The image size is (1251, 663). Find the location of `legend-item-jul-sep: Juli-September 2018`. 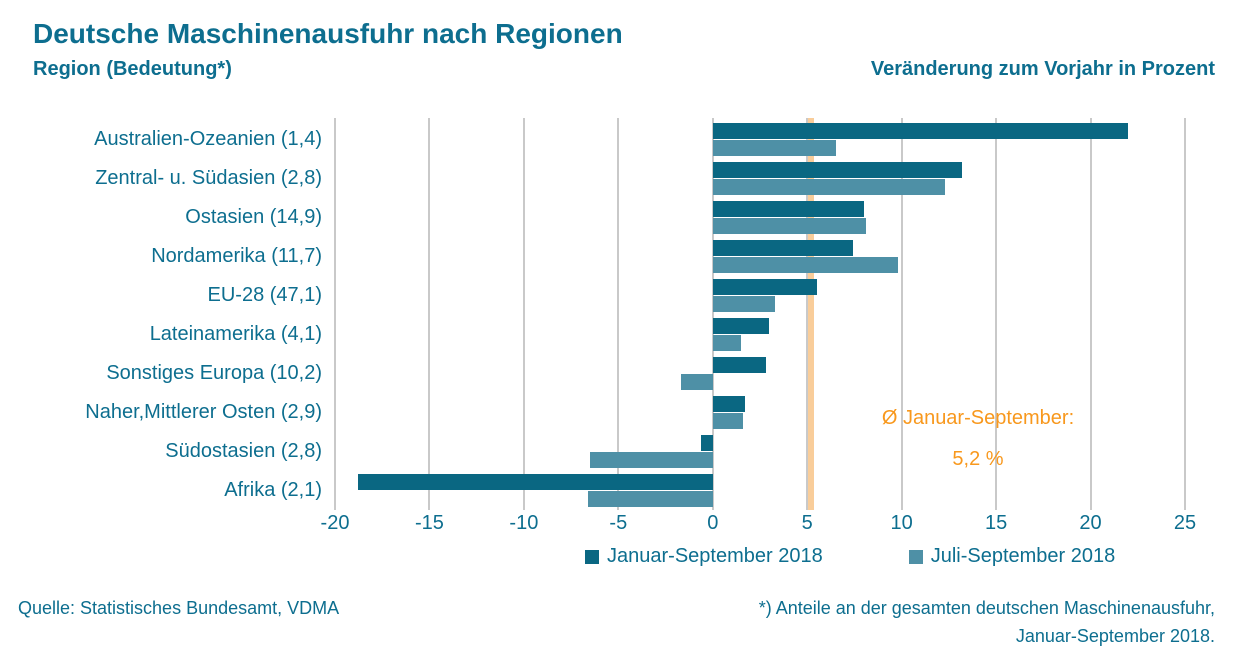

legend-item-jul-sep: Juli-September 2018 is located at coordinates (1012, 556).